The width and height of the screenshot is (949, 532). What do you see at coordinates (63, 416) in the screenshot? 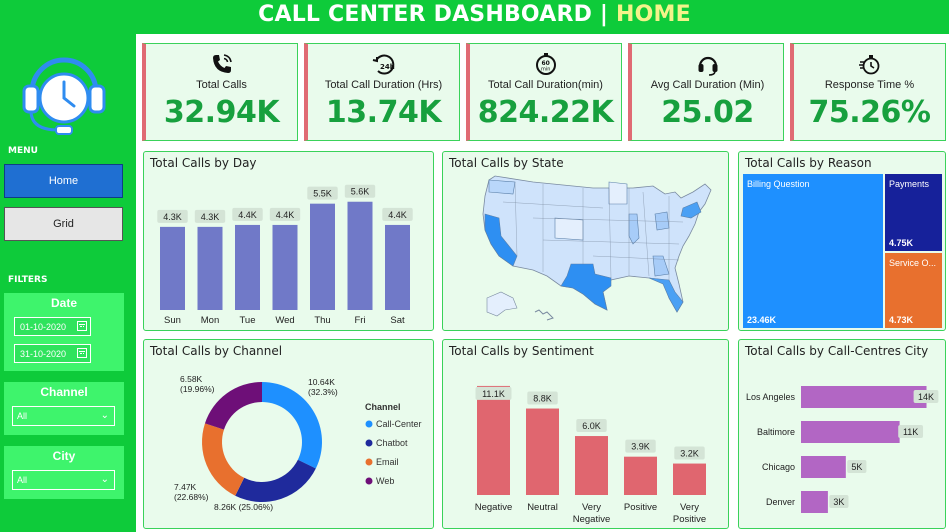
I see `channel-select: All ⌄` at bounding box center [63, 416].